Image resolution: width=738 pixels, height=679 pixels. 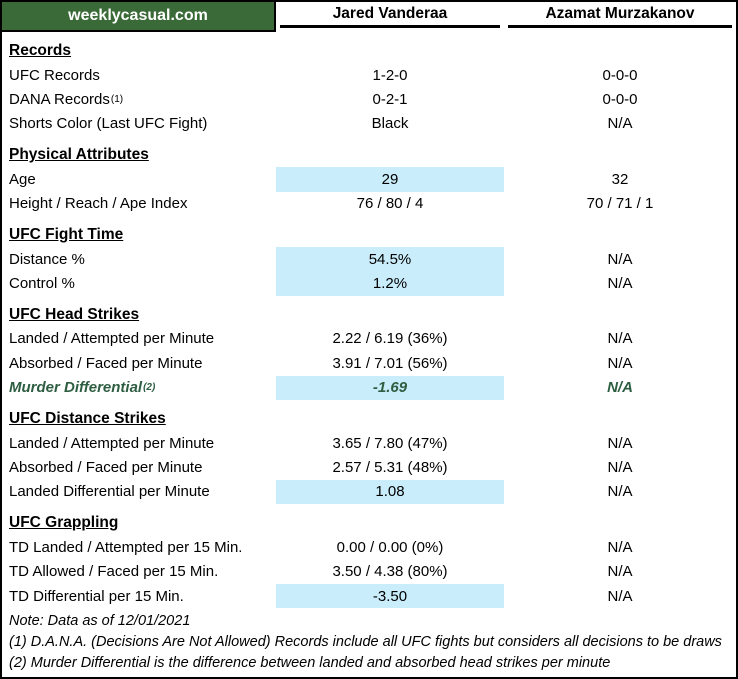 I want to click on fighter1-name: Jared Vanderaa, so click(x=390, y=15).